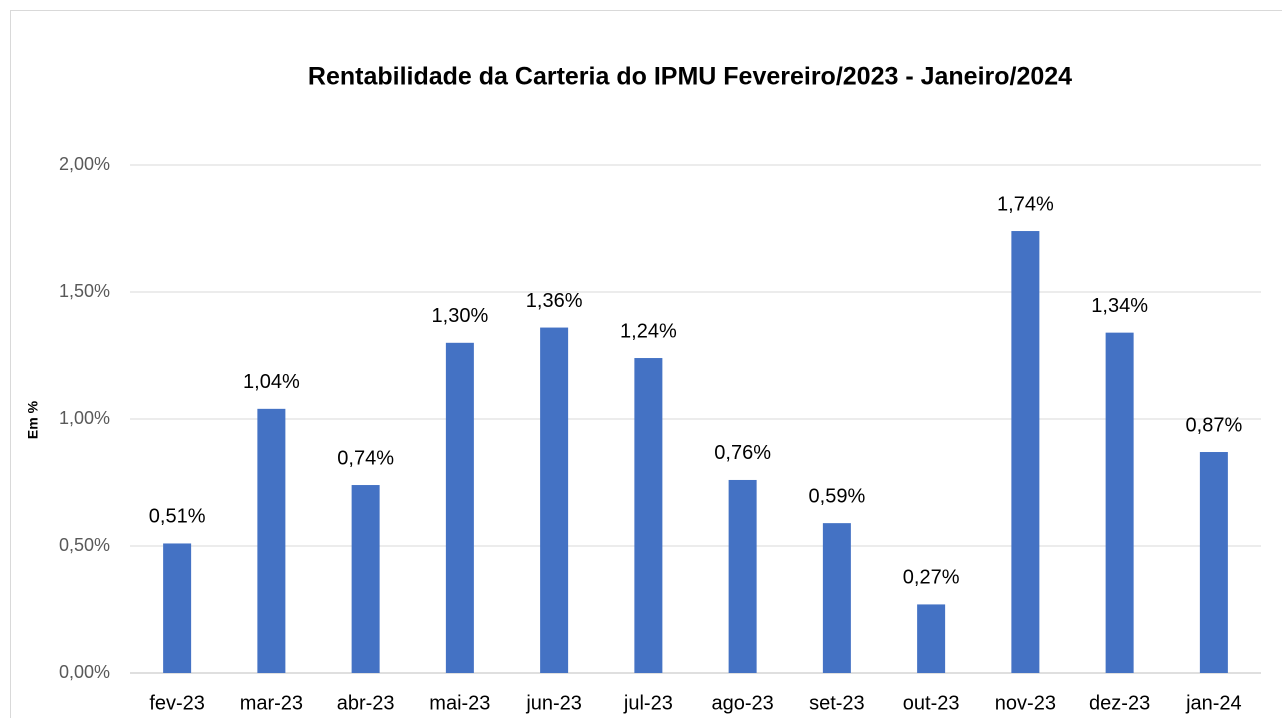 The image size is (1282, 718). Describe the element at coordinates (366, 703) in the screenshot. I see `x-tick-label: abr-23` at that location.